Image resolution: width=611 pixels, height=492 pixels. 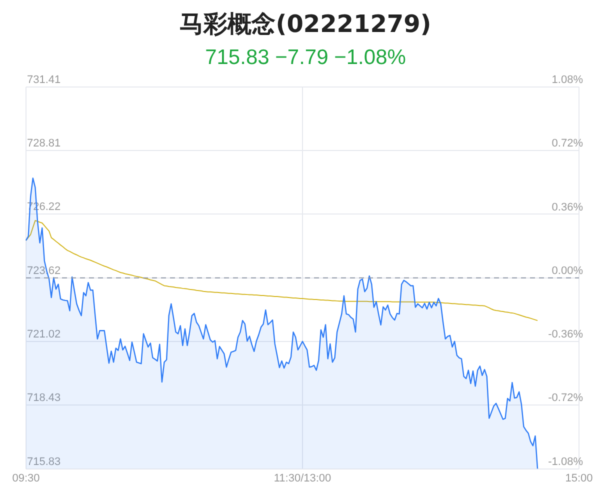 I want to click on y-tick-label: 731.41, so click(x=44, y=80).